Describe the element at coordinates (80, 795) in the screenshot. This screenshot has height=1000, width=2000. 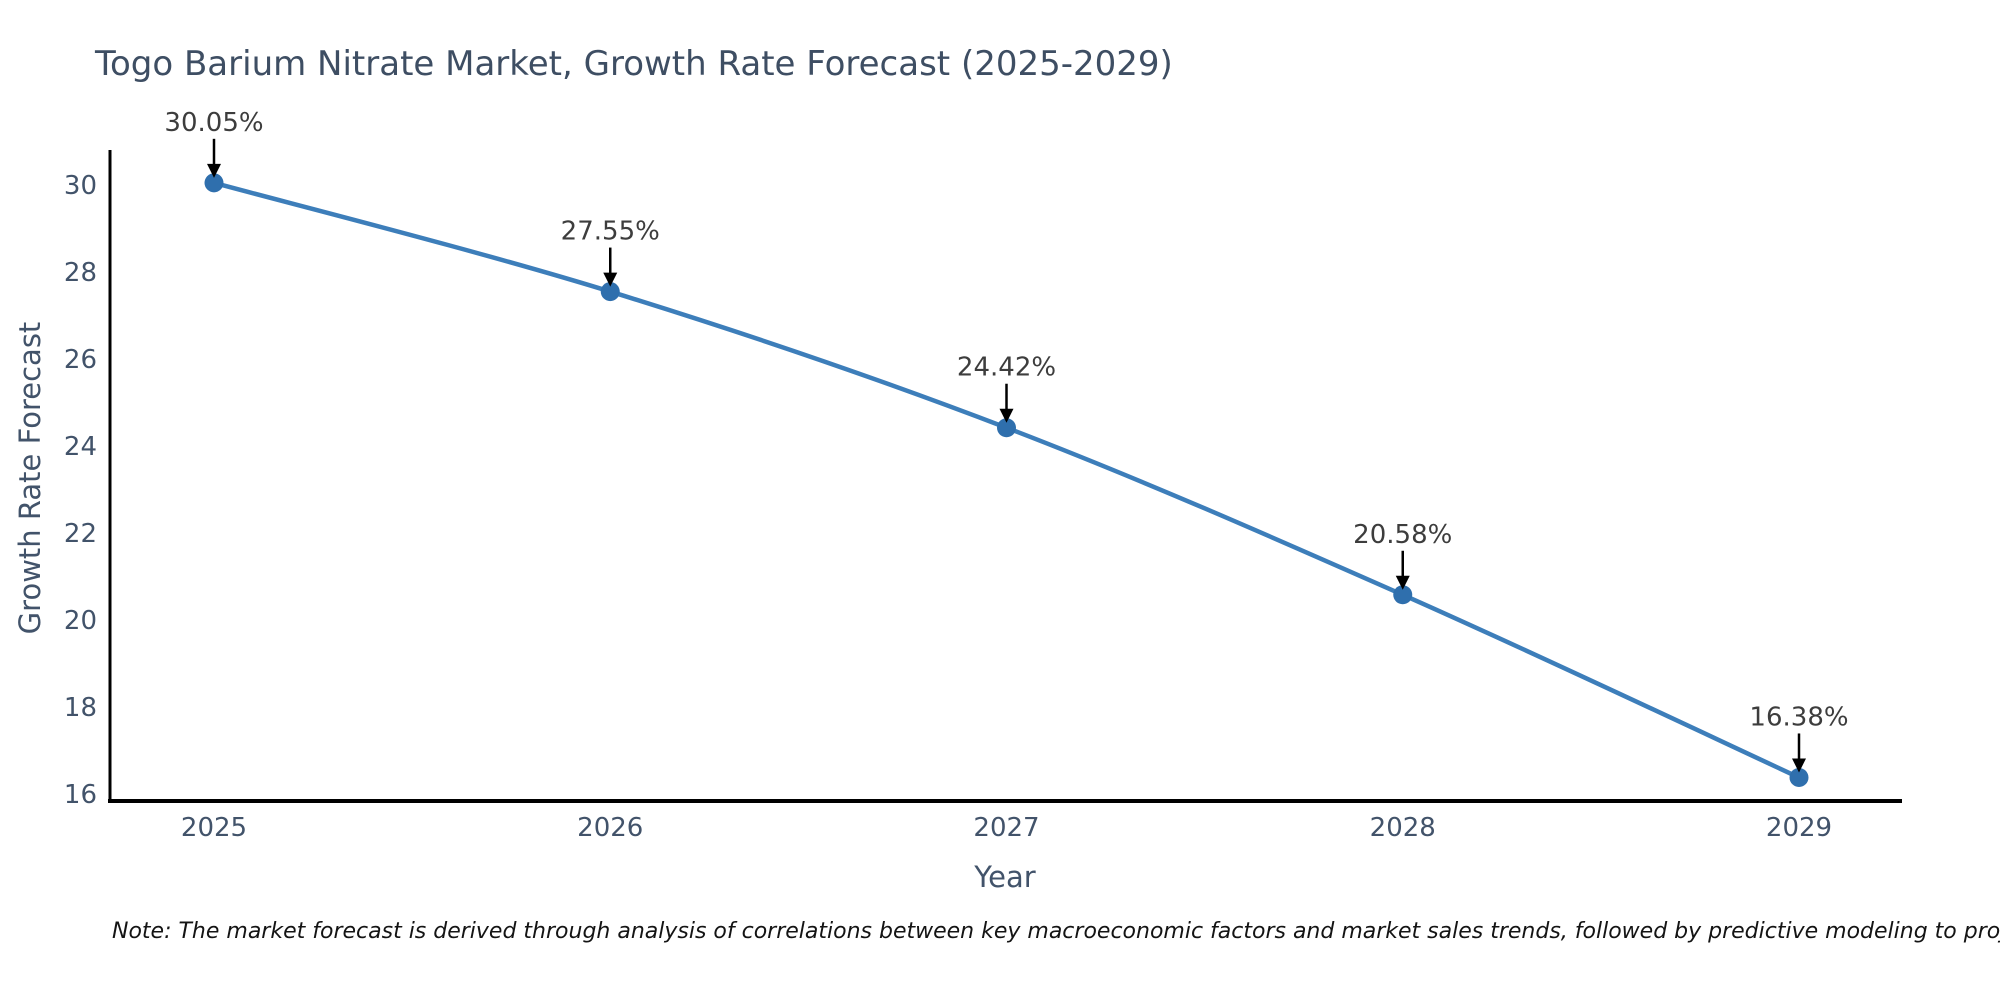
I see `y-tick-label: 16` at that location.